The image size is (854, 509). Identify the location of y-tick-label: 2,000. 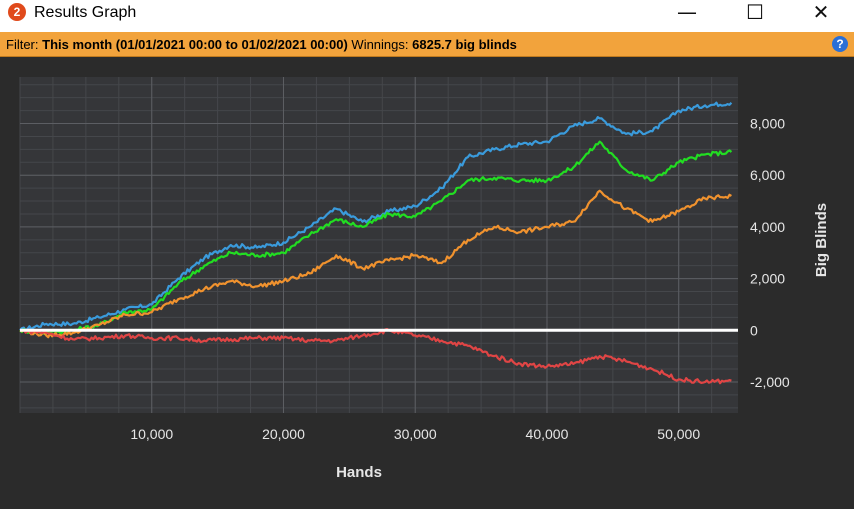
(767, 279).